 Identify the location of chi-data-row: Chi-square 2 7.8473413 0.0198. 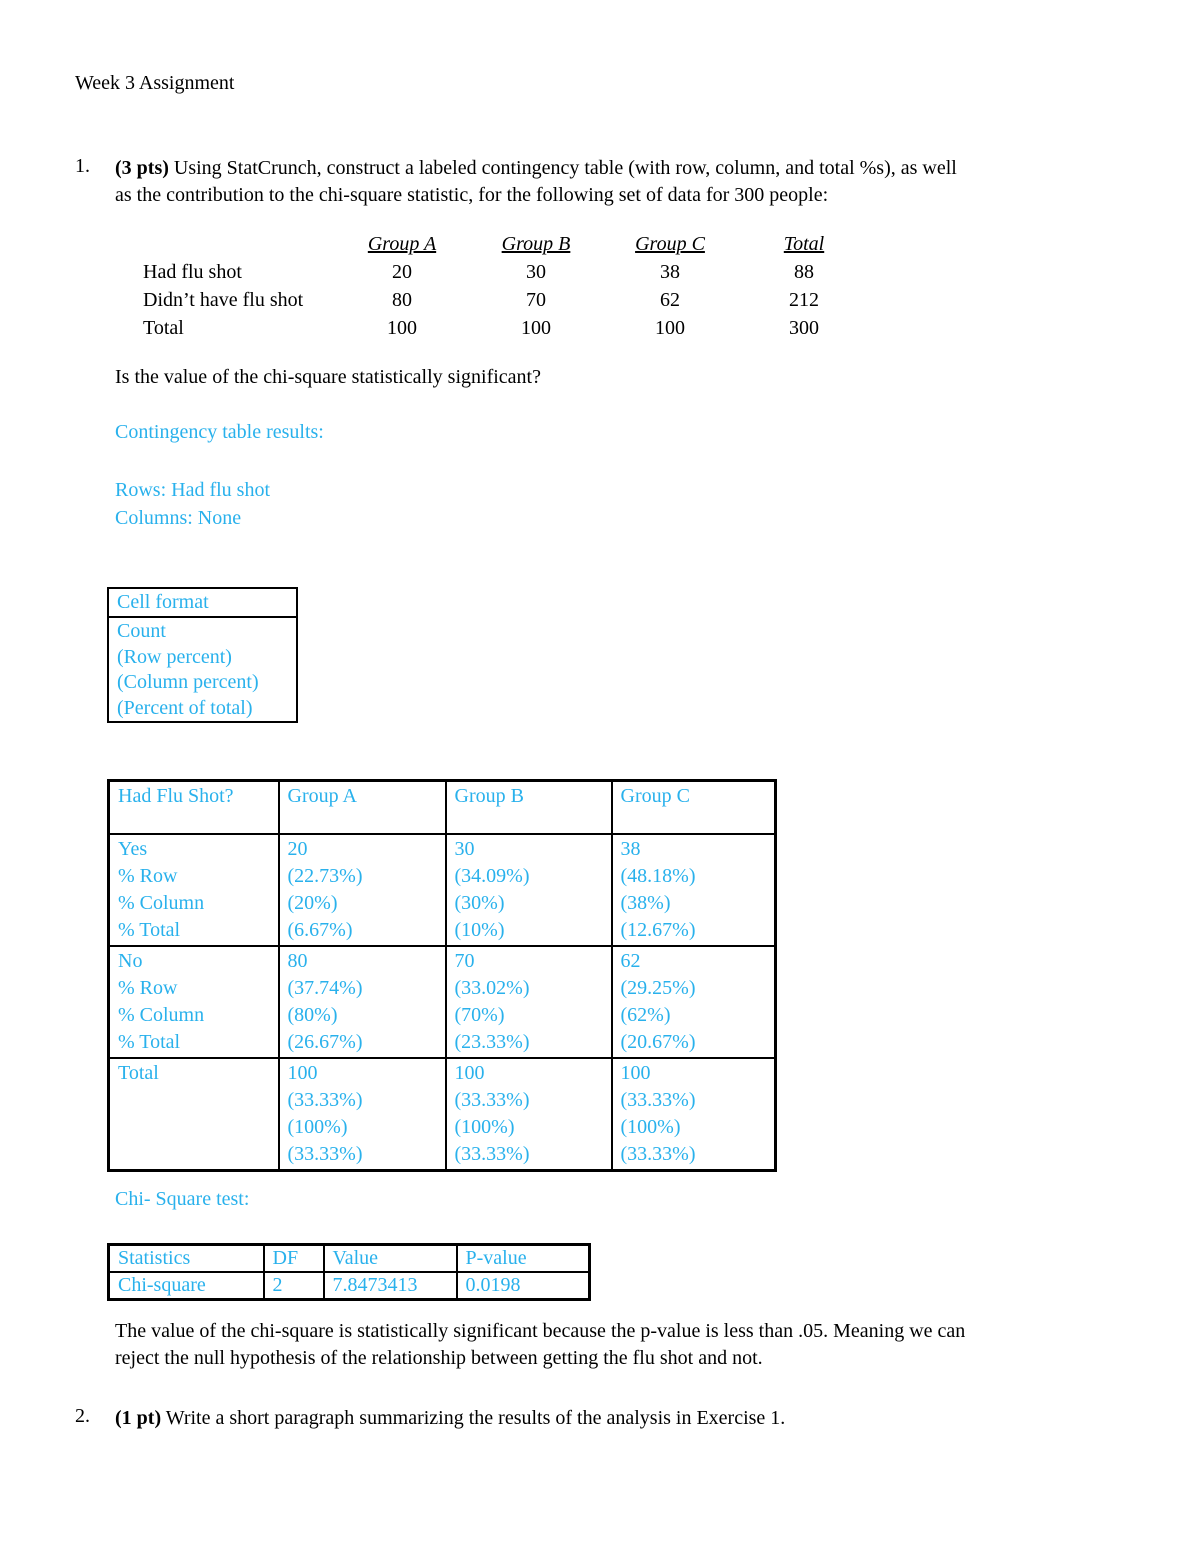
(349, 1286).